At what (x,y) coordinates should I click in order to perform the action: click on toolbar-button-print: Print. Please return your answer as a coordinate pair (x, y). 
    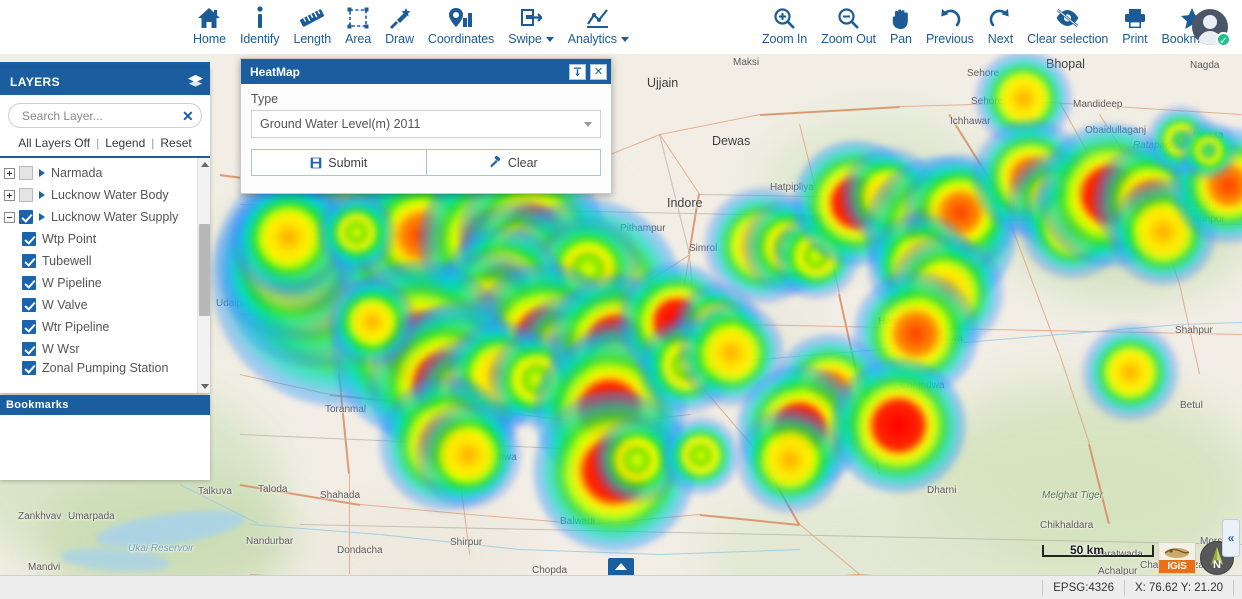
    Looking at the image, I should click on (1134, 24).